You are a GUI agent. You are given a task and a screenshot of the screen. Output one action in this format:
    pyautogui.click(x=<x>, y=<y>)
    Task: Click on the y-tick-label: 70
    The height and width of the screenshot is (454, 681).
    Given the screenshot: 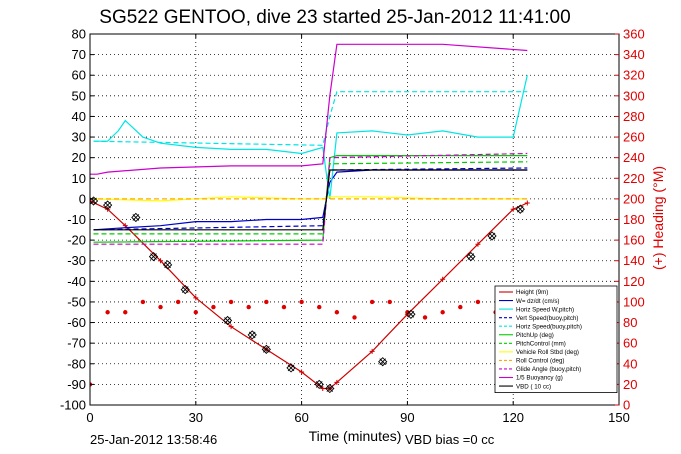 What is the action you would take?
    pyautogui.click(x=79, y=54)
    